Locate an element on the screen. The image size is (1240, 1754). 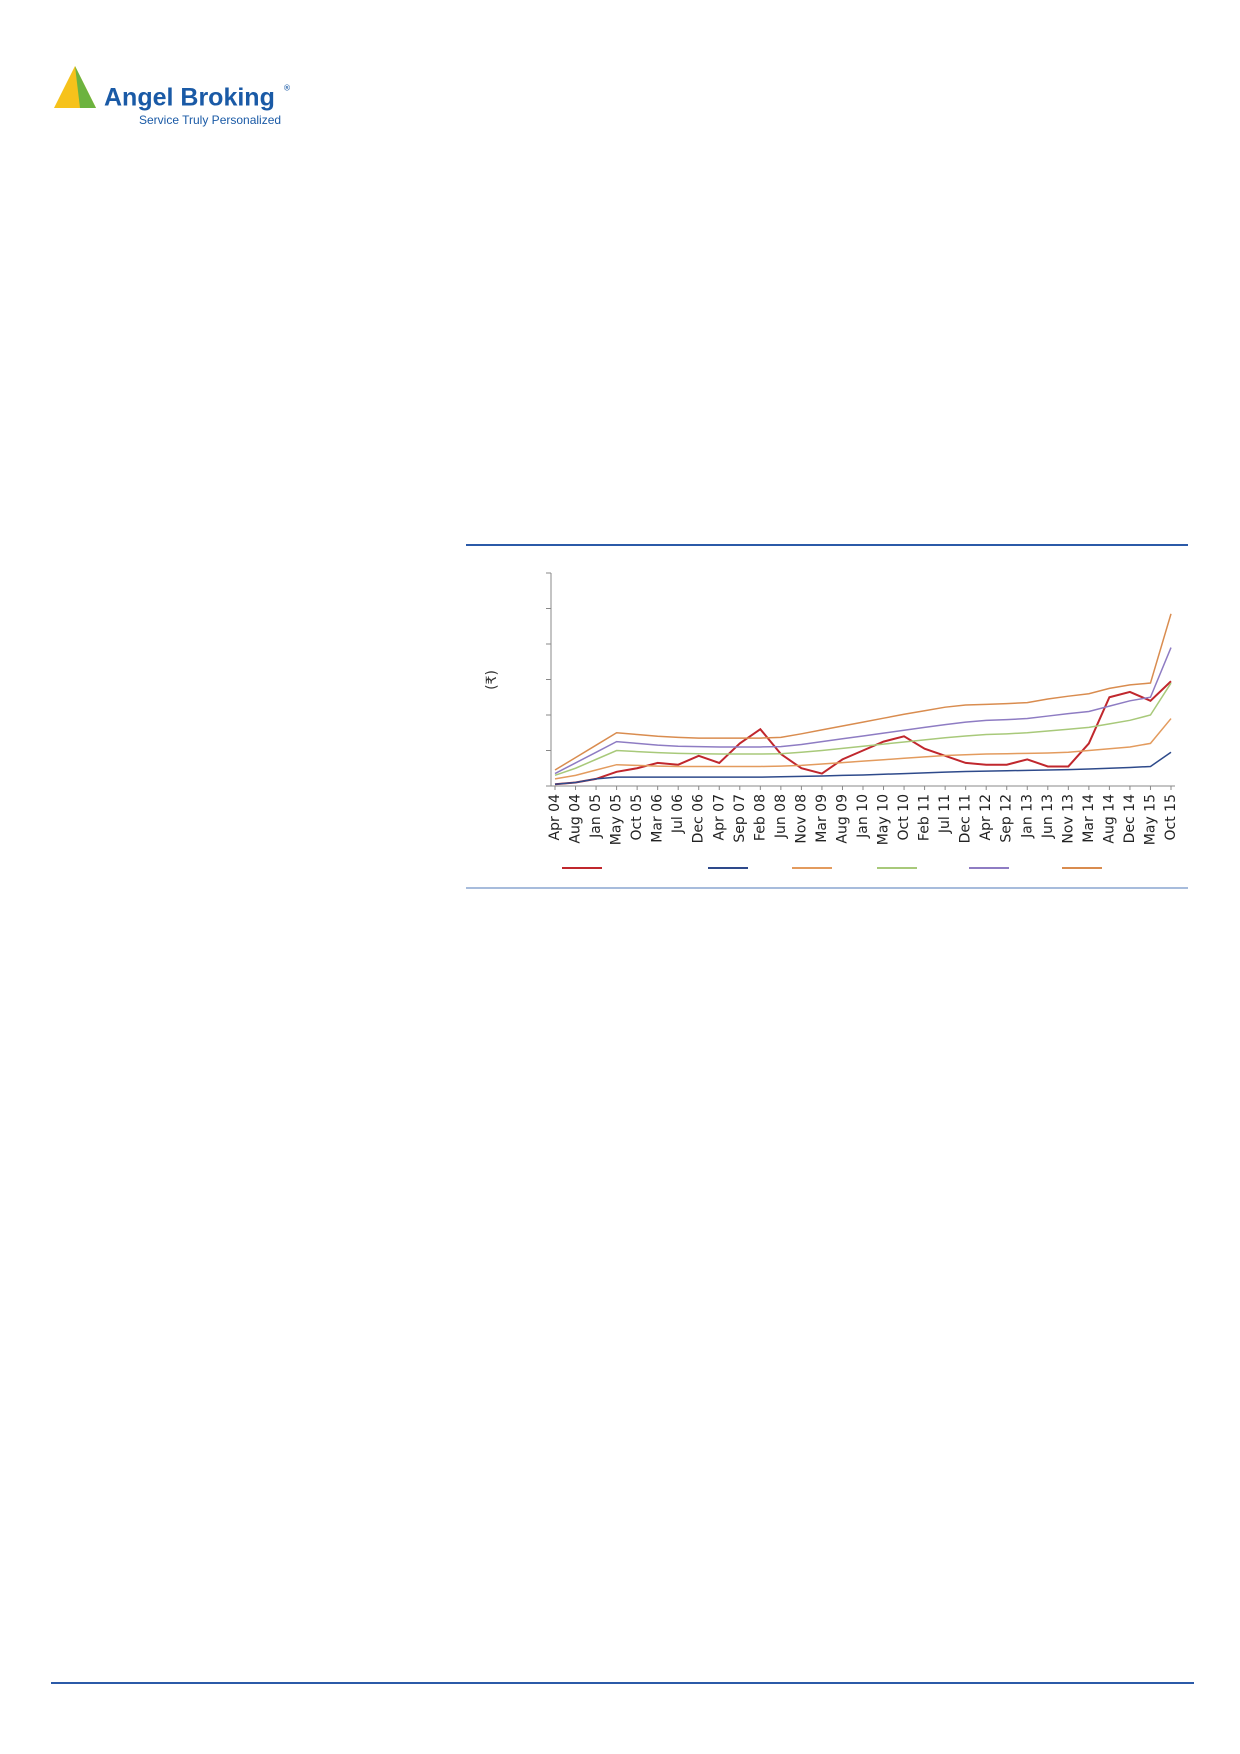
x-tick-label: Jan 10 is located at coordinates (863, 816).